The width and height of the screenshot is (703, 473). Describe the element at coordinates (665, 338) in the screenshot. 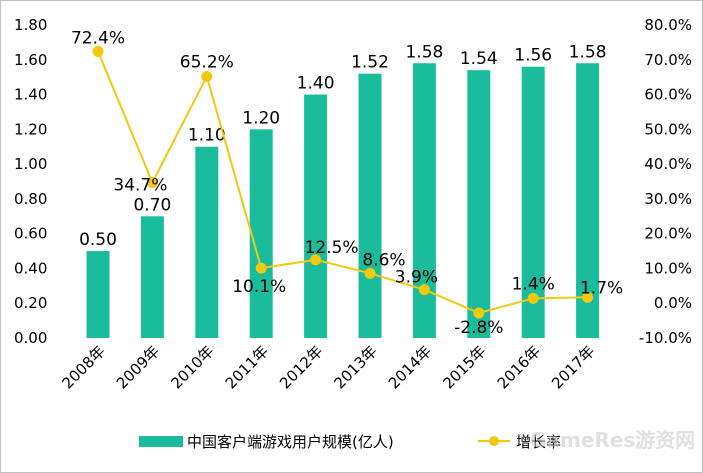

I see `right-axis-tick-label: -10.0%` at that location.